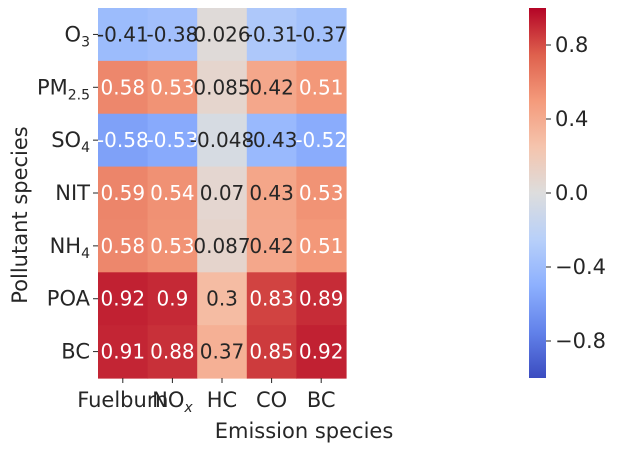  I want to click on x-axis-label: Emission species, so click(304, 431).